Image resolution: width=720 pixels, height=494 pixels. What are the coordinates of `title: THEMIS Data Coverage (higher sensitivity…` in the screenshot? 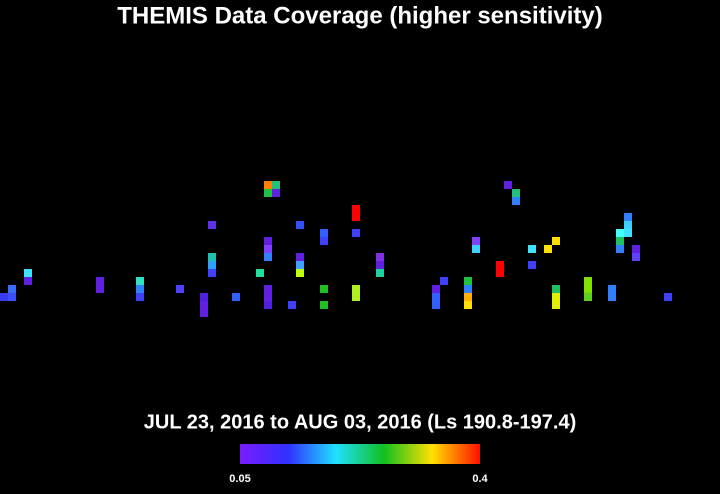 It's located at (359, 15).